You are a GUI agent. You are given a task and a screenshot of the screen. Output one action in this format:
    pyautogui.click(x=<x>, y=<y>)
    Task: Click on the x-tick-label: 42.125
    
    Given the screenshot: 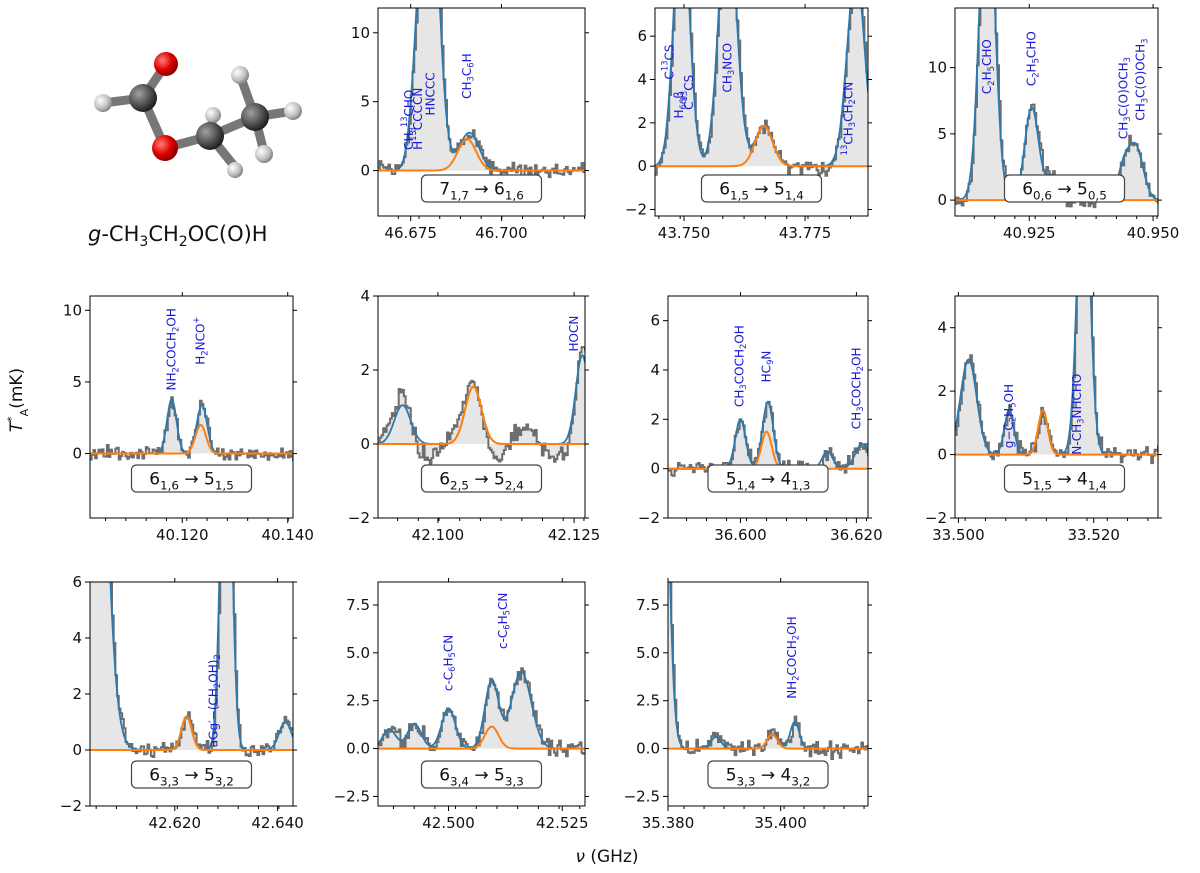 What is the action you would take?
    pyautogui.click(x=574, y=535)
    